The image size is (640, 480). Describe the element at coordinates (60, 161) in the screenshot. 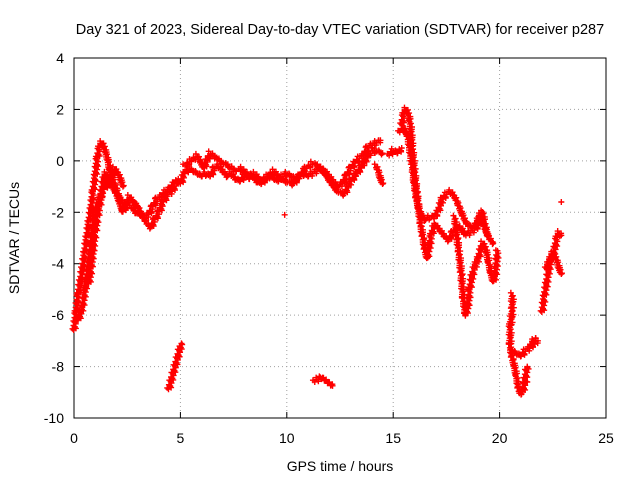

I see `y-tick-label: 0` at that location.